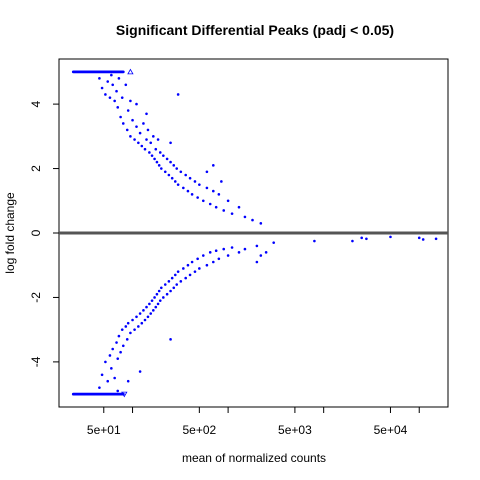 The height and width of the screenshot is (480, 480). Describe the element at coordinates (391, 430) in the screenshot. I see `x-tick-label: 5e+04` at that location.